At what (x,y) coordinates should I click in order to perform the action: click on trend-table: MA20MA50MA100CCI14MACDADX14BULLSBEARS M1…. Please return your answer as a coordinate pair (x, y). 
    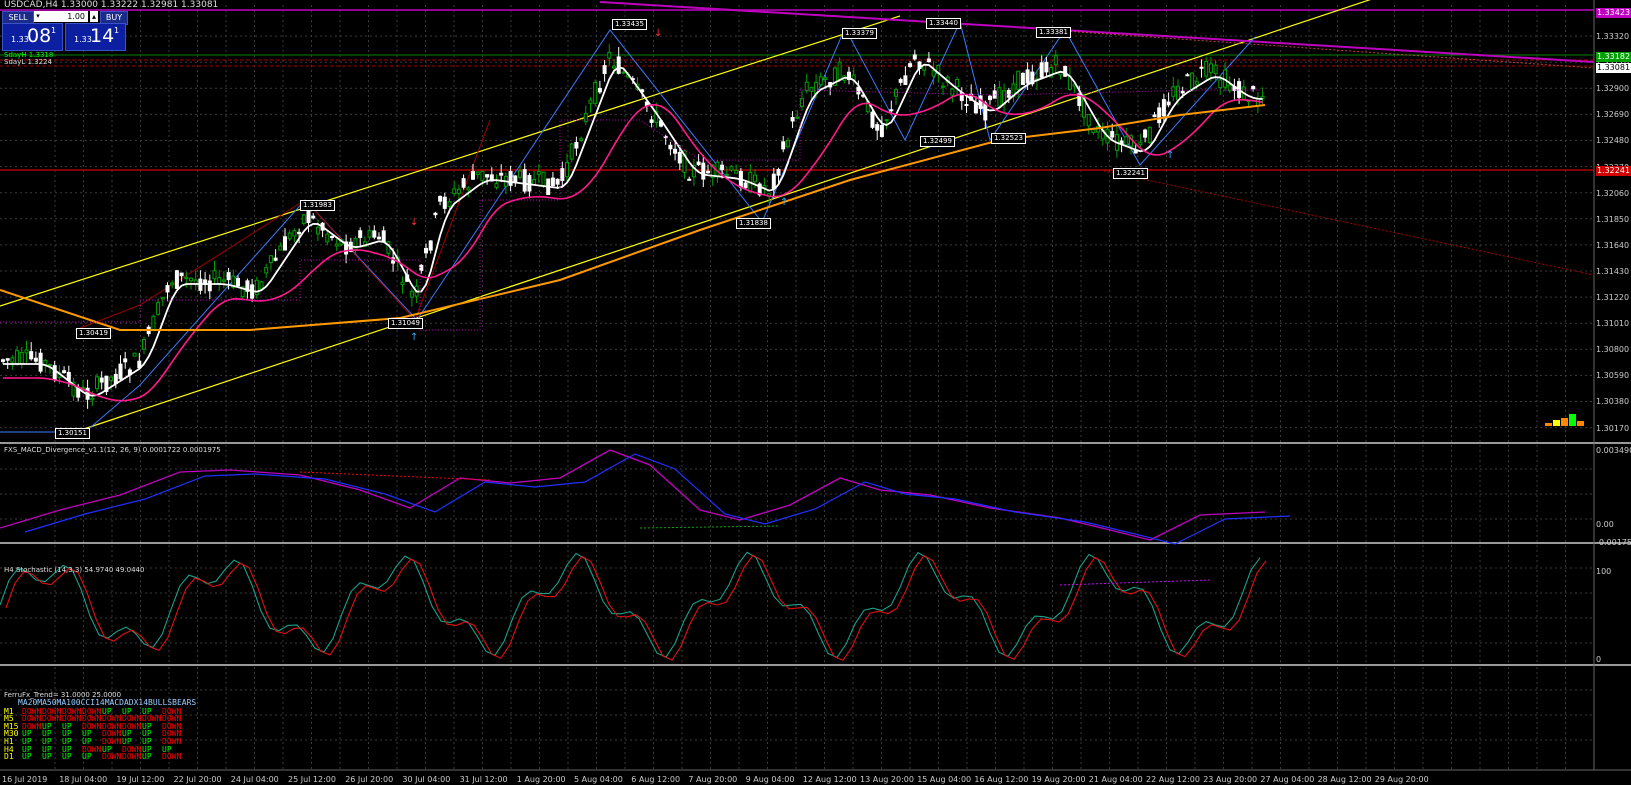
    Looking at the image, I should click on (100, 730).